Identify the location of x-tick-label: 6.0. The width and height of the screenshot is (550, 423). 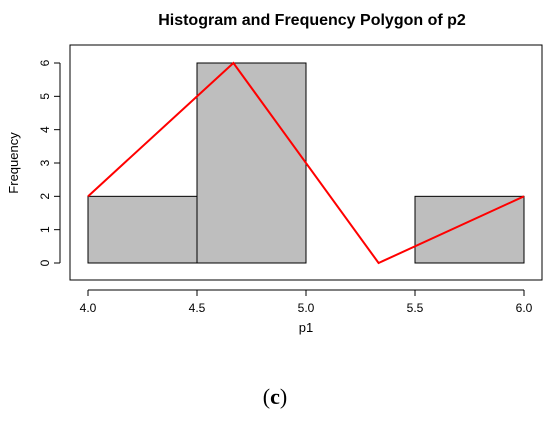
(524, 308).